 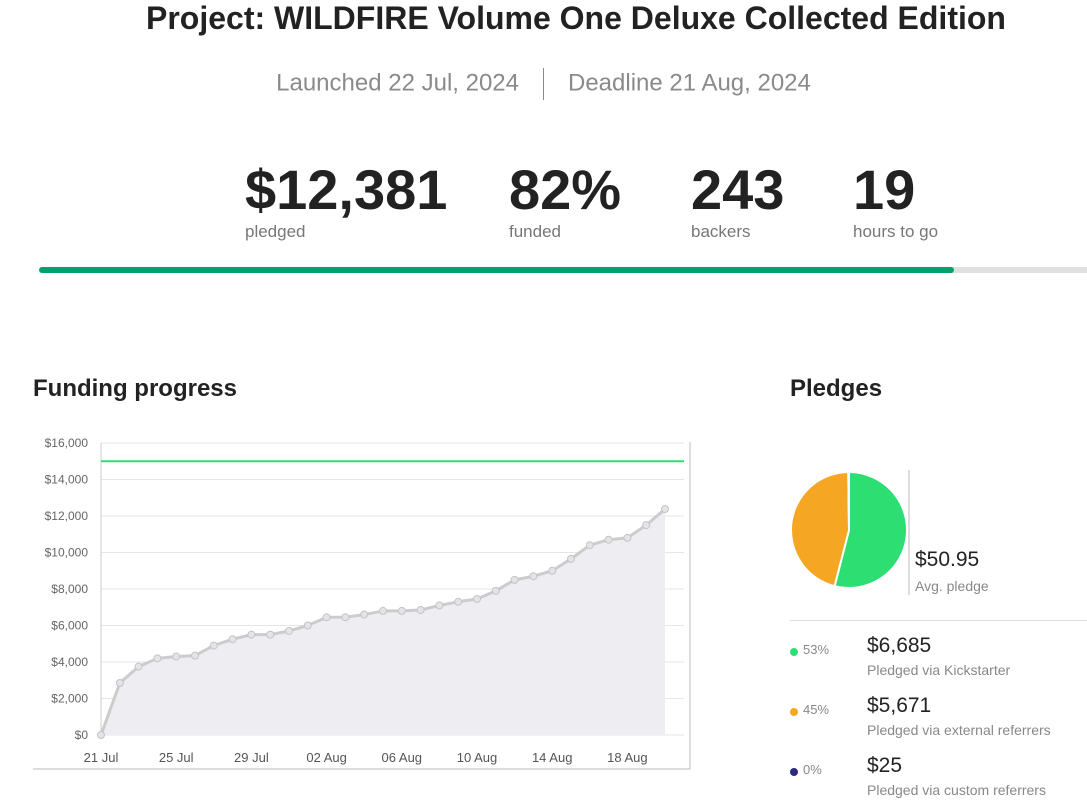 What do you see at coordinates (67, 443) in the screenshot?
I see `y-tick-label: $16,000` at bounding box center [67, 443].